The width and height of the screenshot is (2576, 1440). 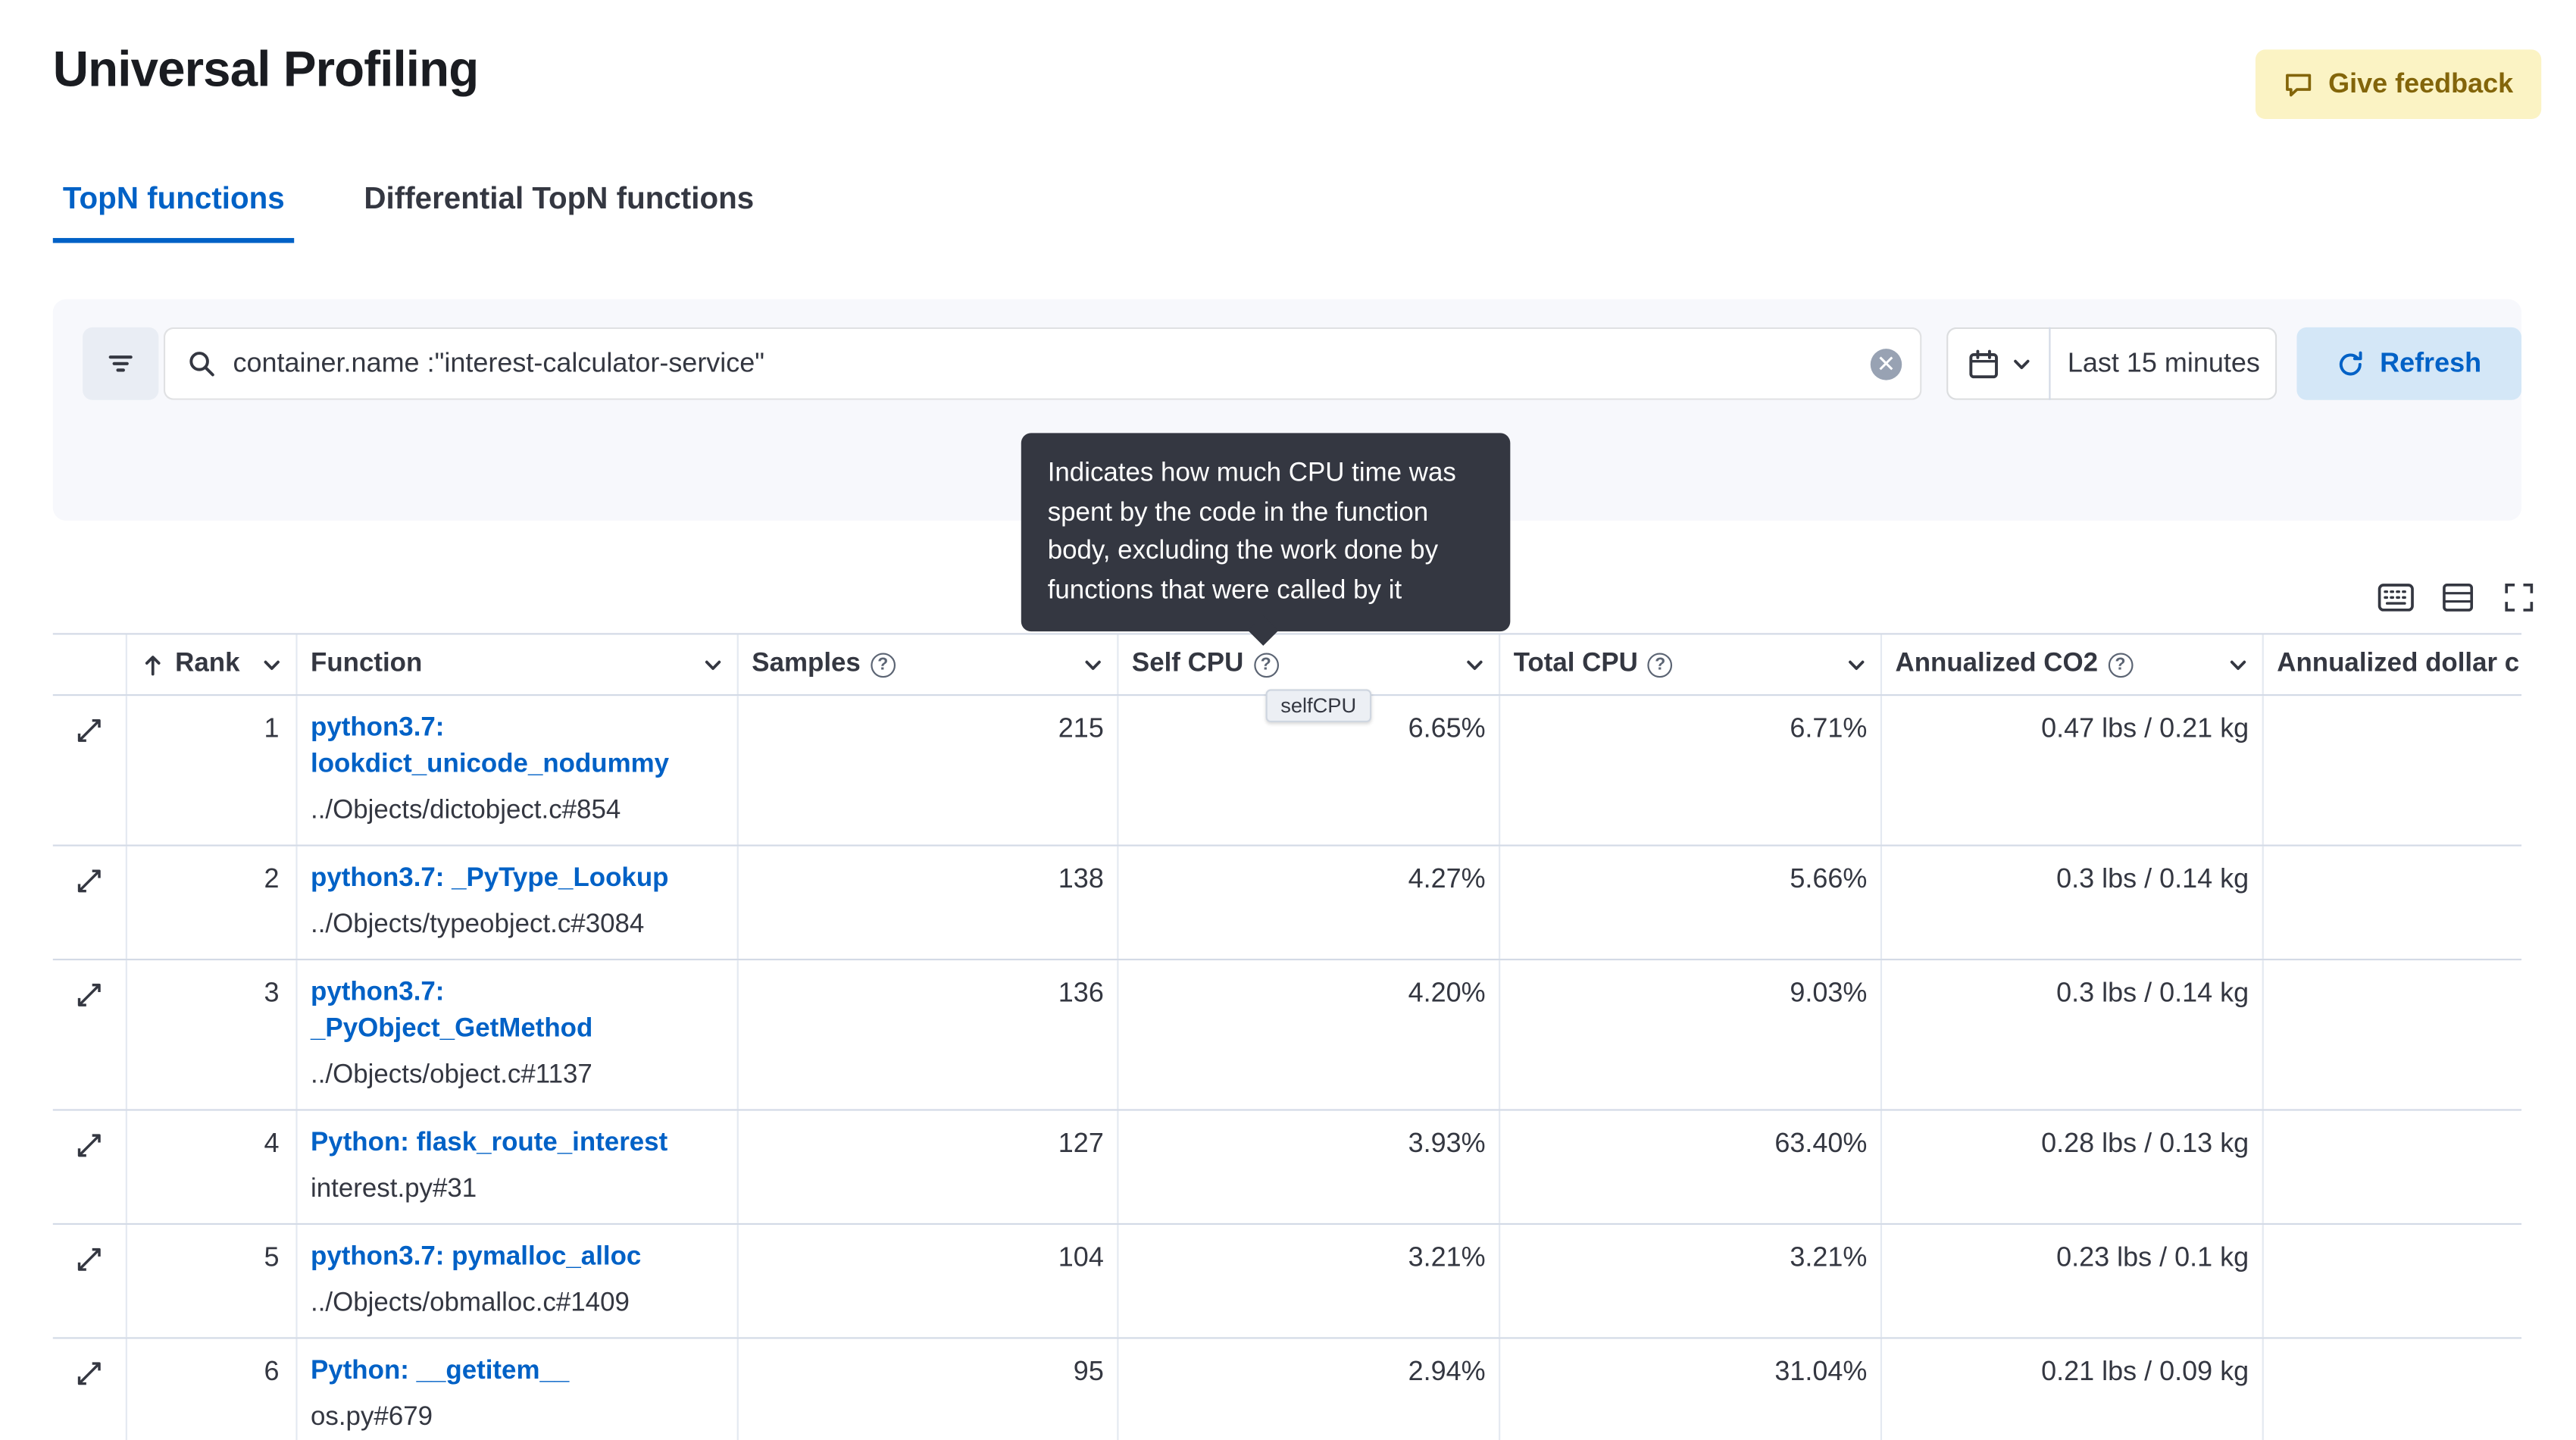 I want to click on refresh-button: Refresh, so click(x=2409, y=363).